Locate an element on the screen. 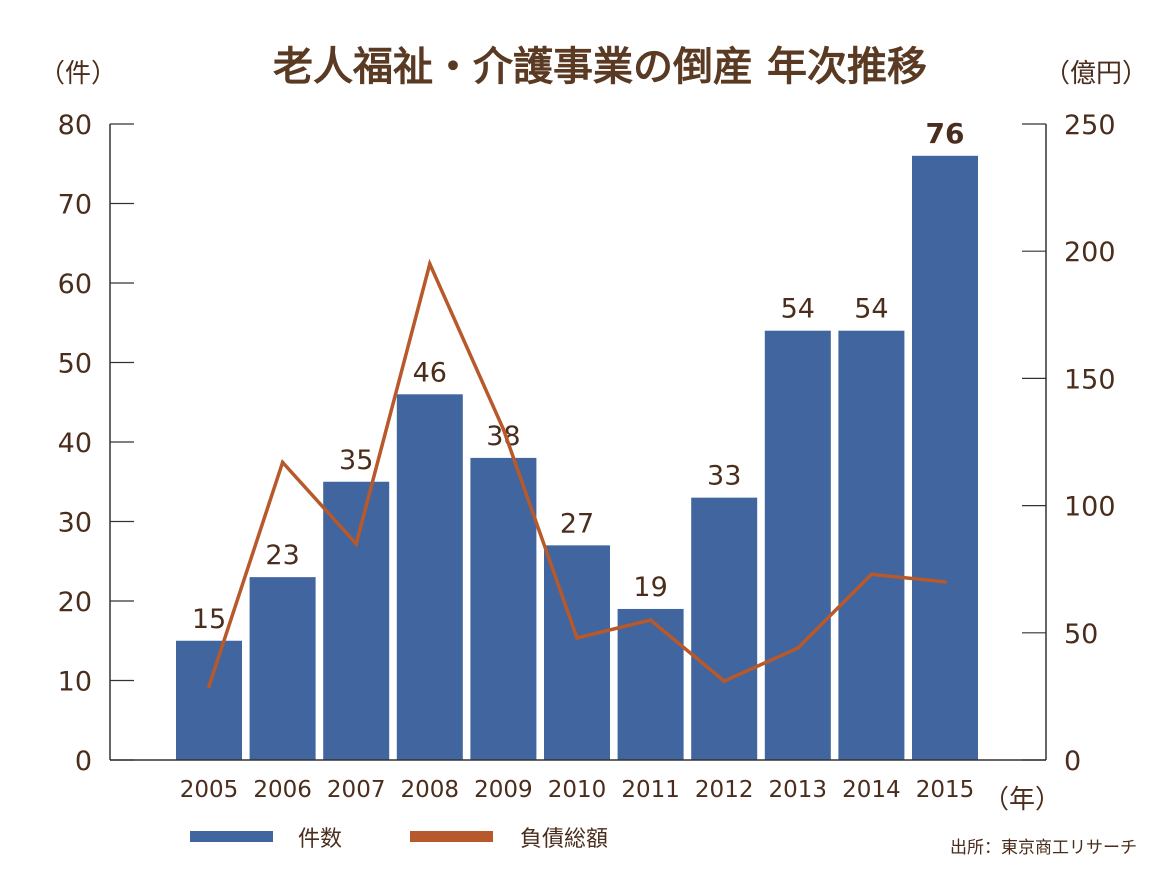 This screenshot has height=874, width=1165. x-tick-label-2010: 2010 is located at coordinates (577, 790).